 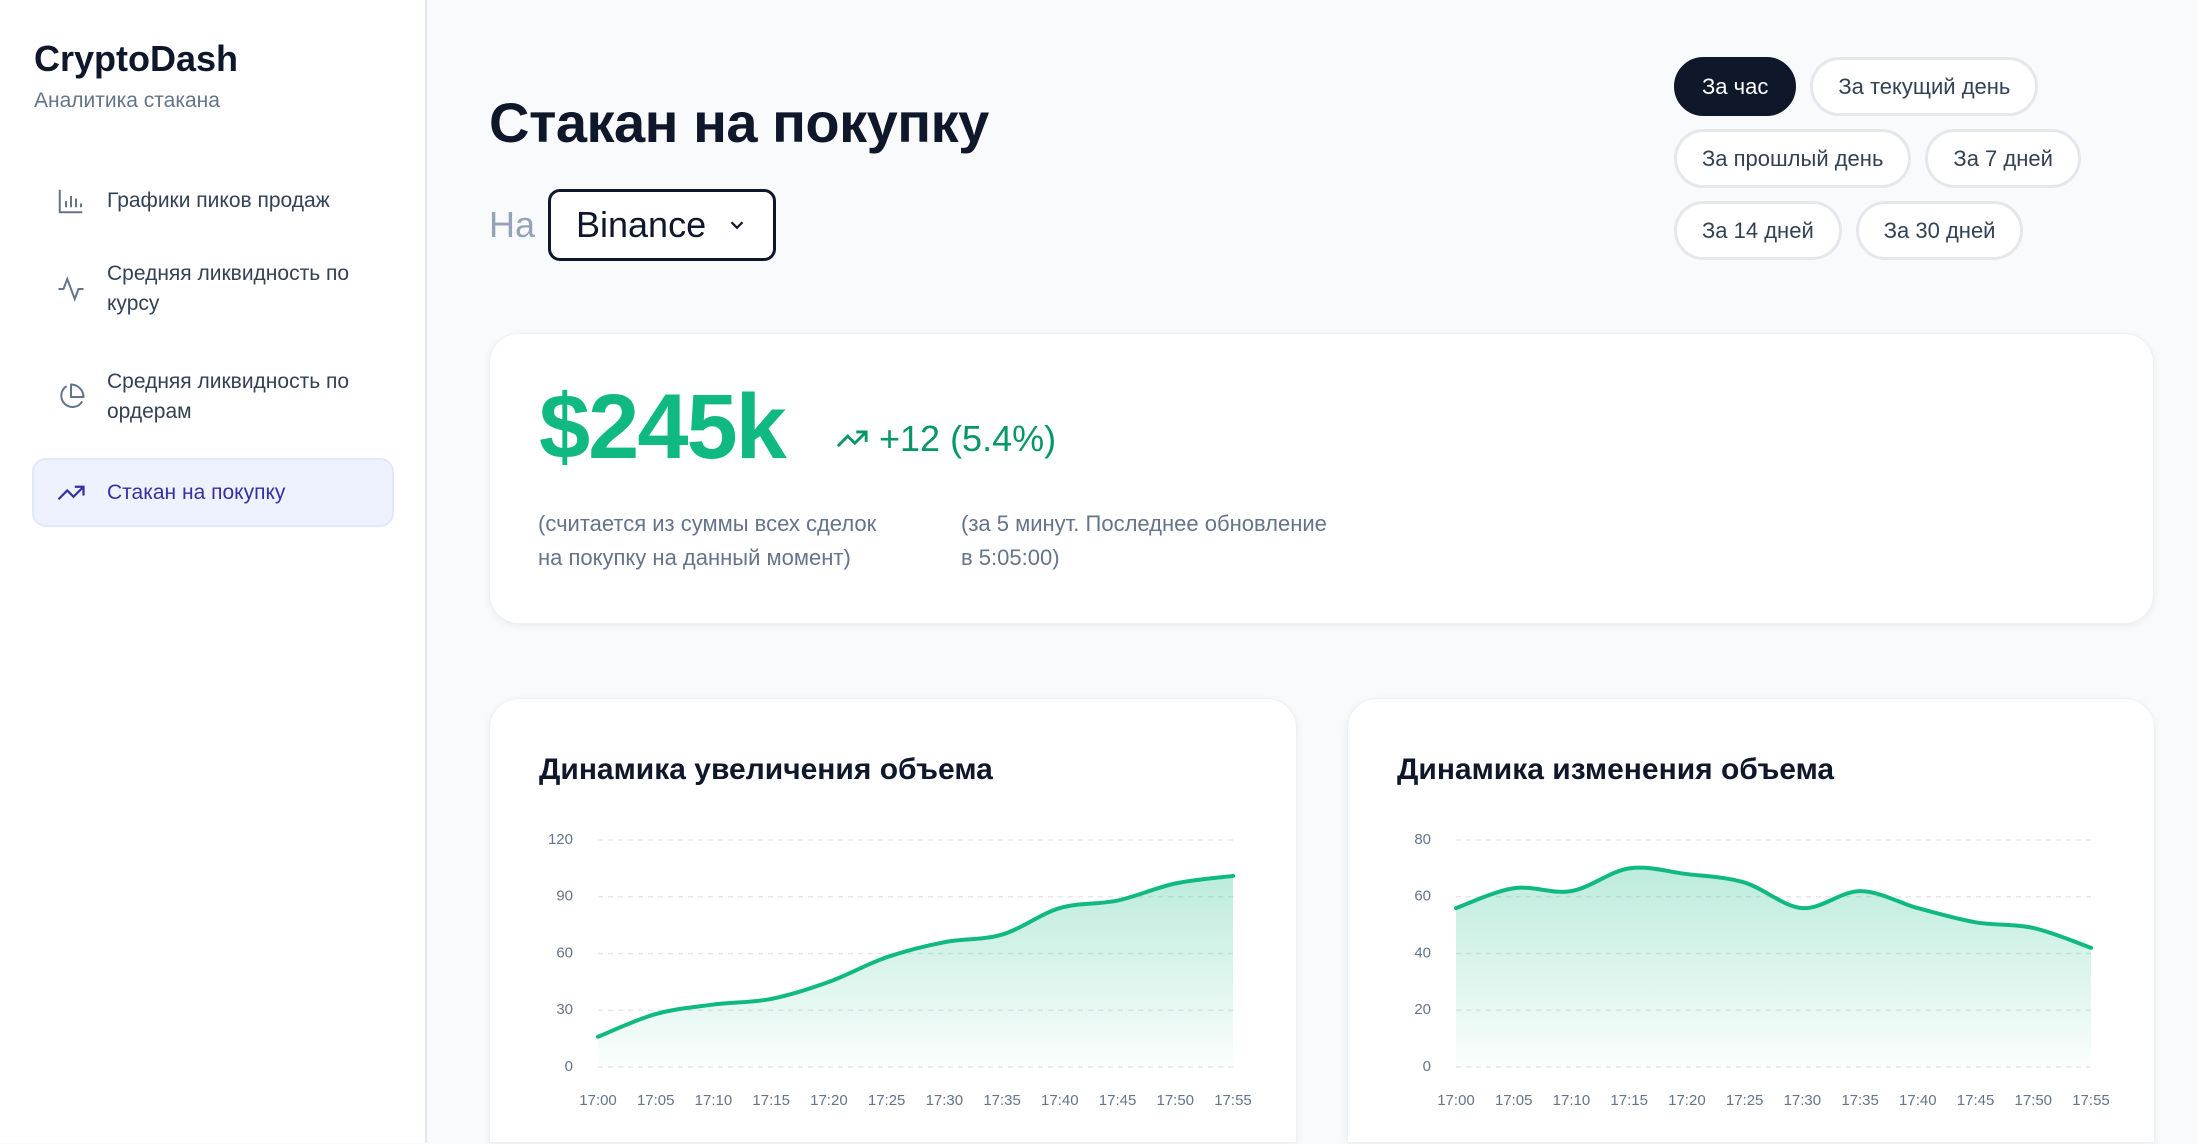 I want to click on period-button: За прошлый день, so click(x=1793, y=158).